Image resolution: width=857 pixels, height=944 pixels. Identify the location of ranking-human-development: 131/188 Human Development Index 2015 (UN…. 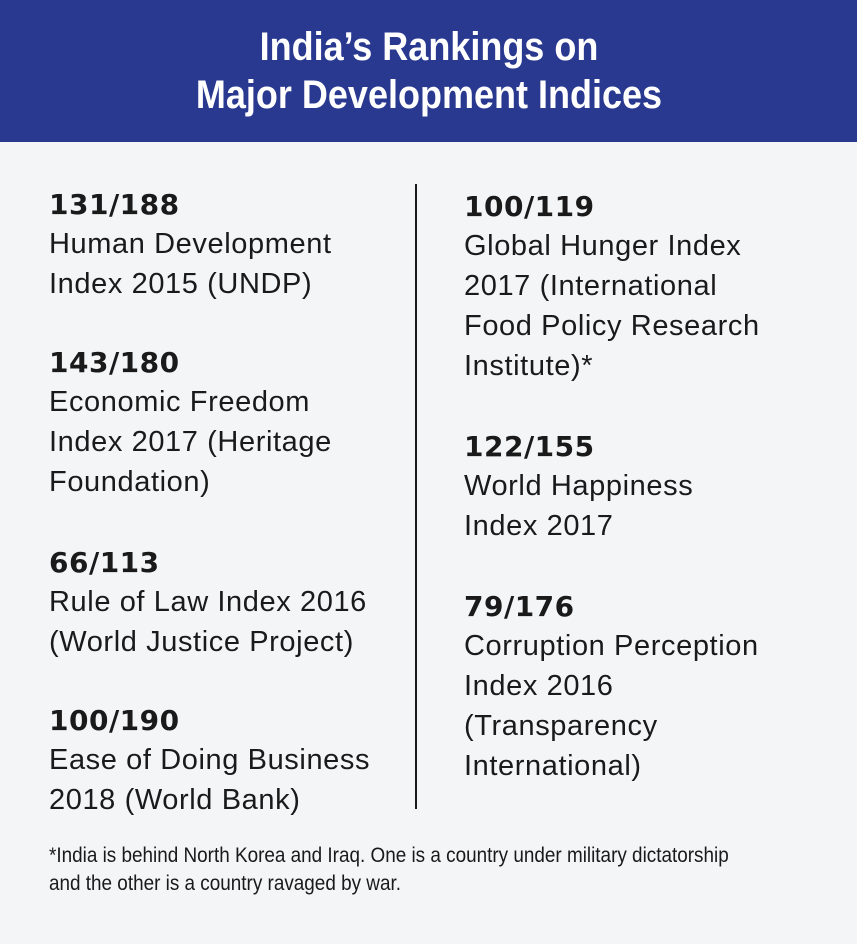
(190, 246).